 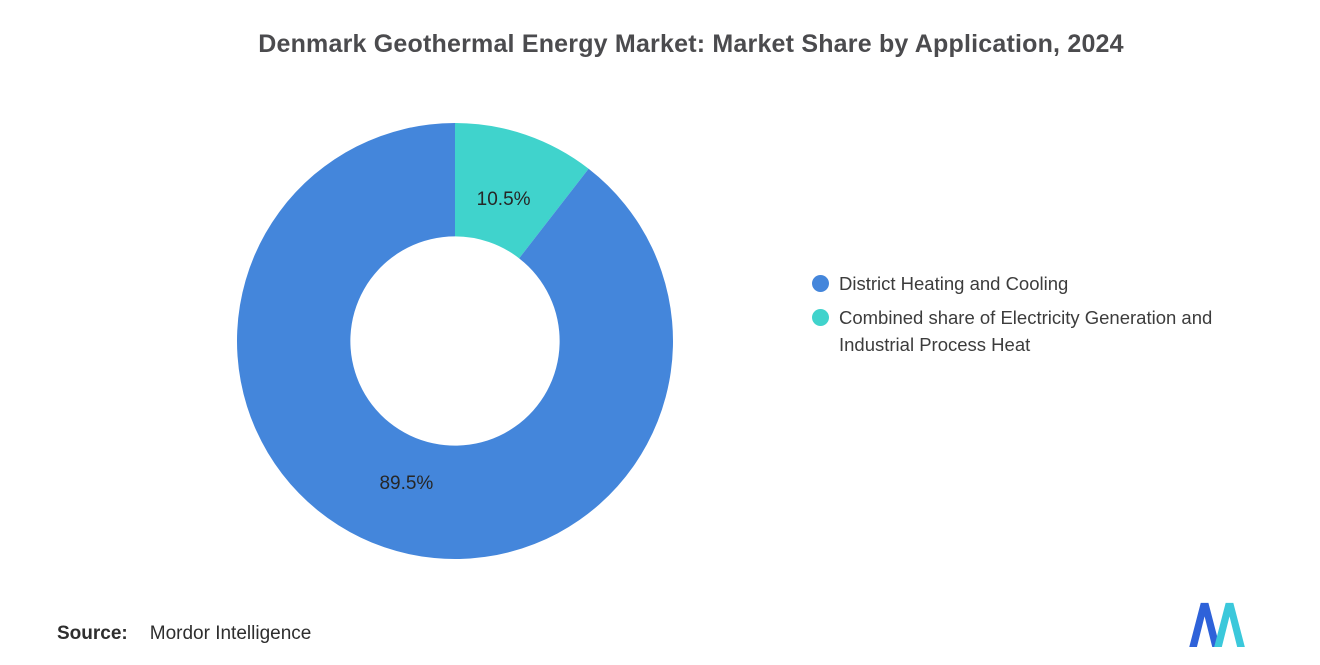 What do you see at coordinates (954, 283) in the screenshot?
I see `legend-label-district-heating: District Heating and Cooling` at bounding box center [954, 283].